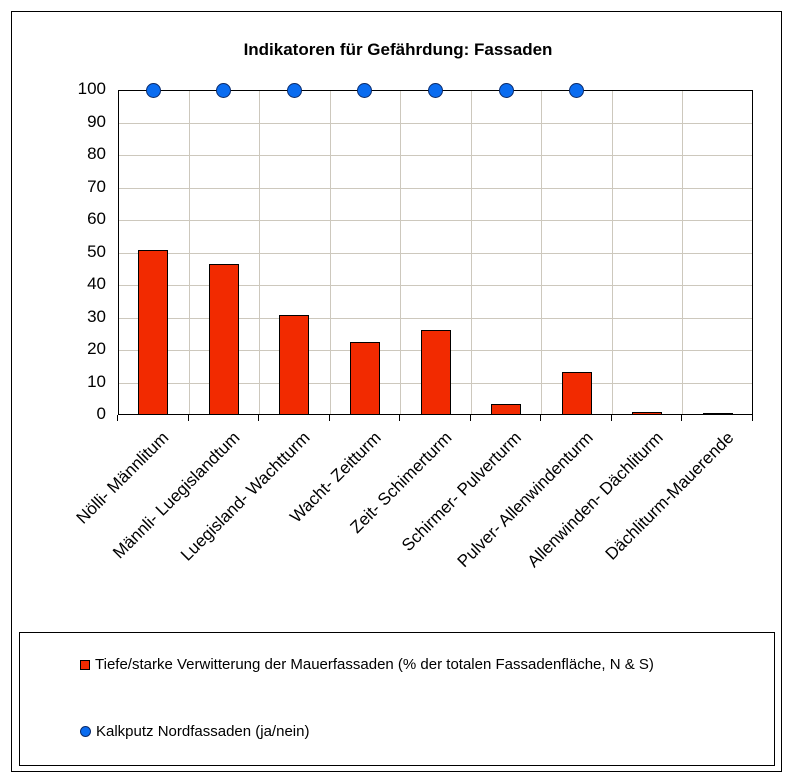 The image size is (796, 781). What do you see at coordinates (96, 316) in the screenshot?
I see `y-tick-label: 30` at bounding box center [96, 316].